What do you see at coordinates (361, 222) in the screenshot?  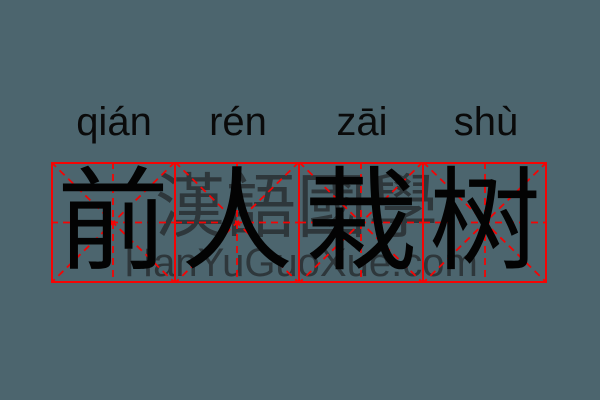 I see `hanzi-character-3: 栽` at bounding box center [361, 222].